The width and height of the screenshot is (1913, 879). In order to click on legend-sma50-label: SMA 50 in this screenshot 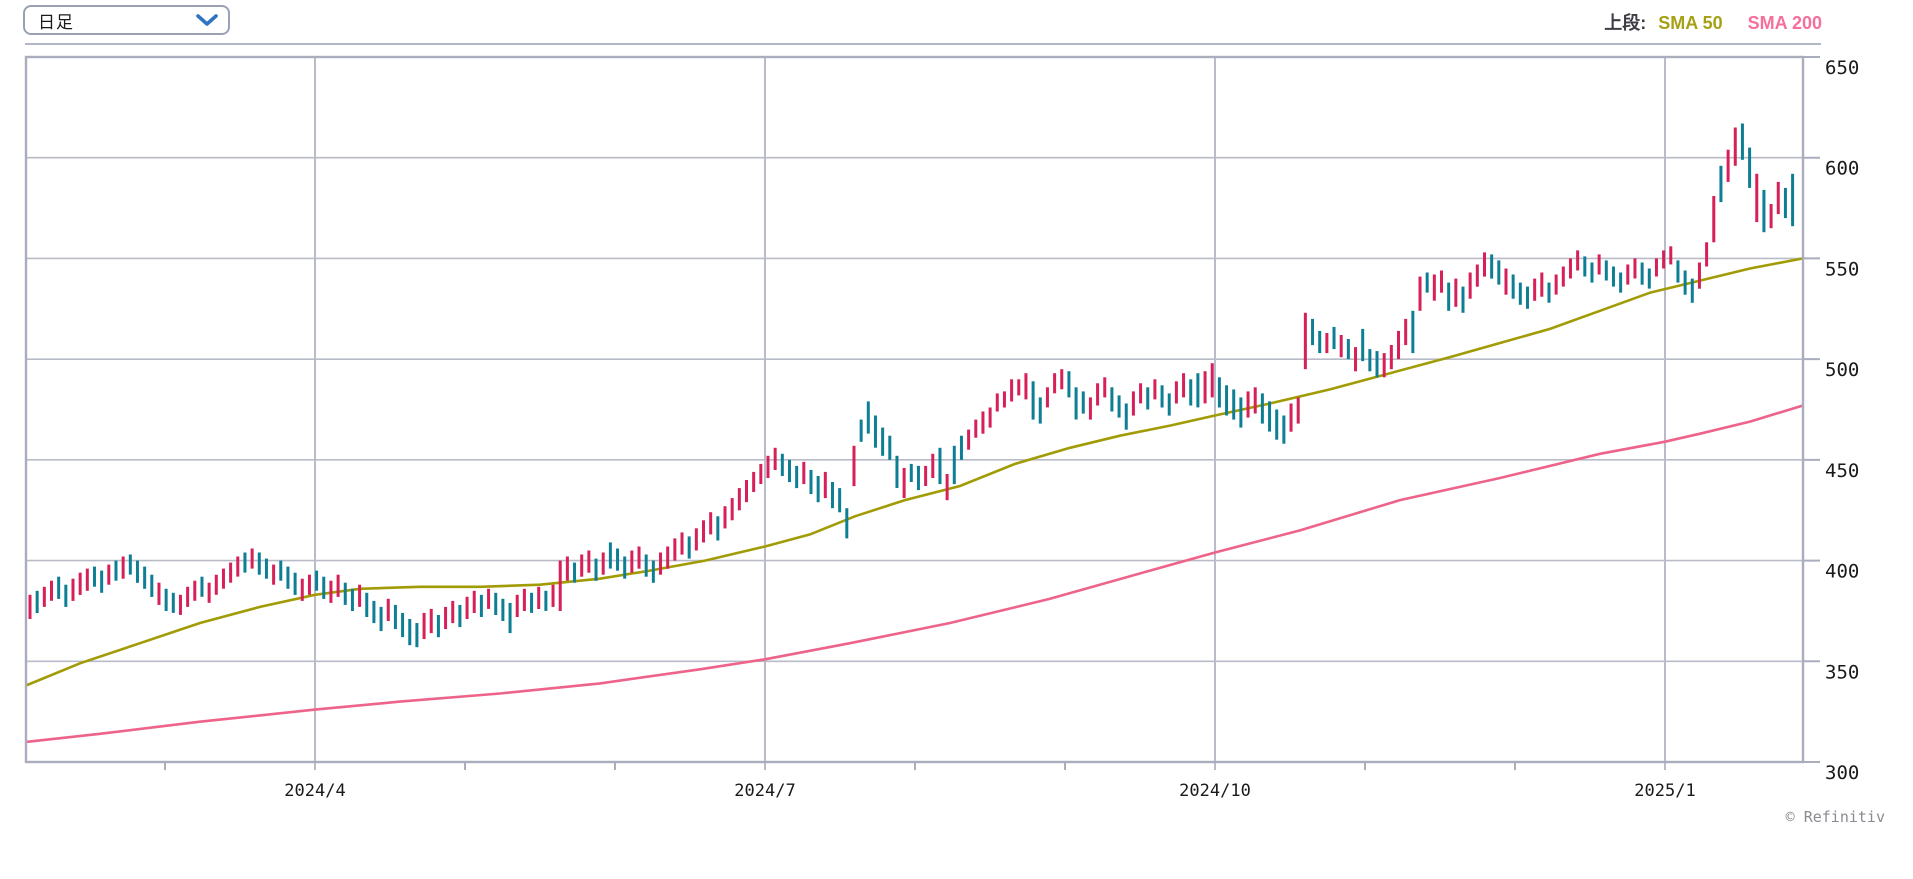, I will do `click(1690, 23)`.